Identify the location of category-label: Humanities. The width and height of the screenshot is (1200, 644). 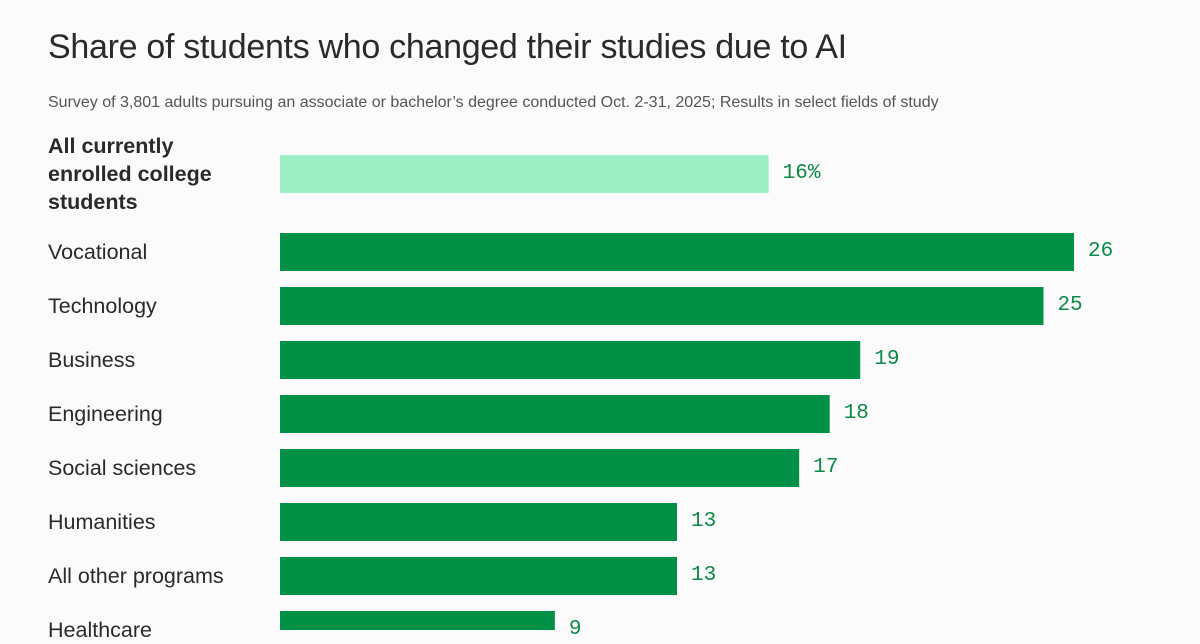
(102, 522).